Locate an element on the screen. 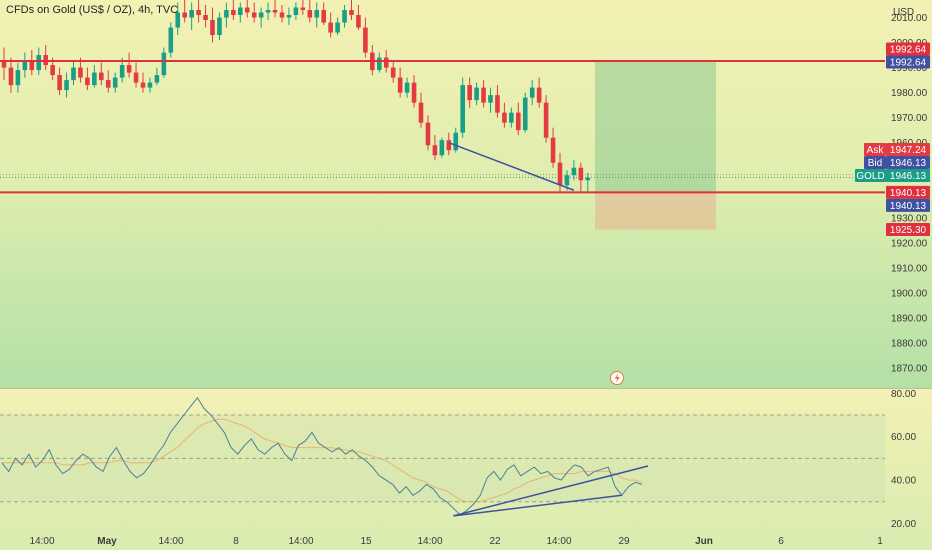  last-price-text: 1946.13 is located at coordinates (908, 176).